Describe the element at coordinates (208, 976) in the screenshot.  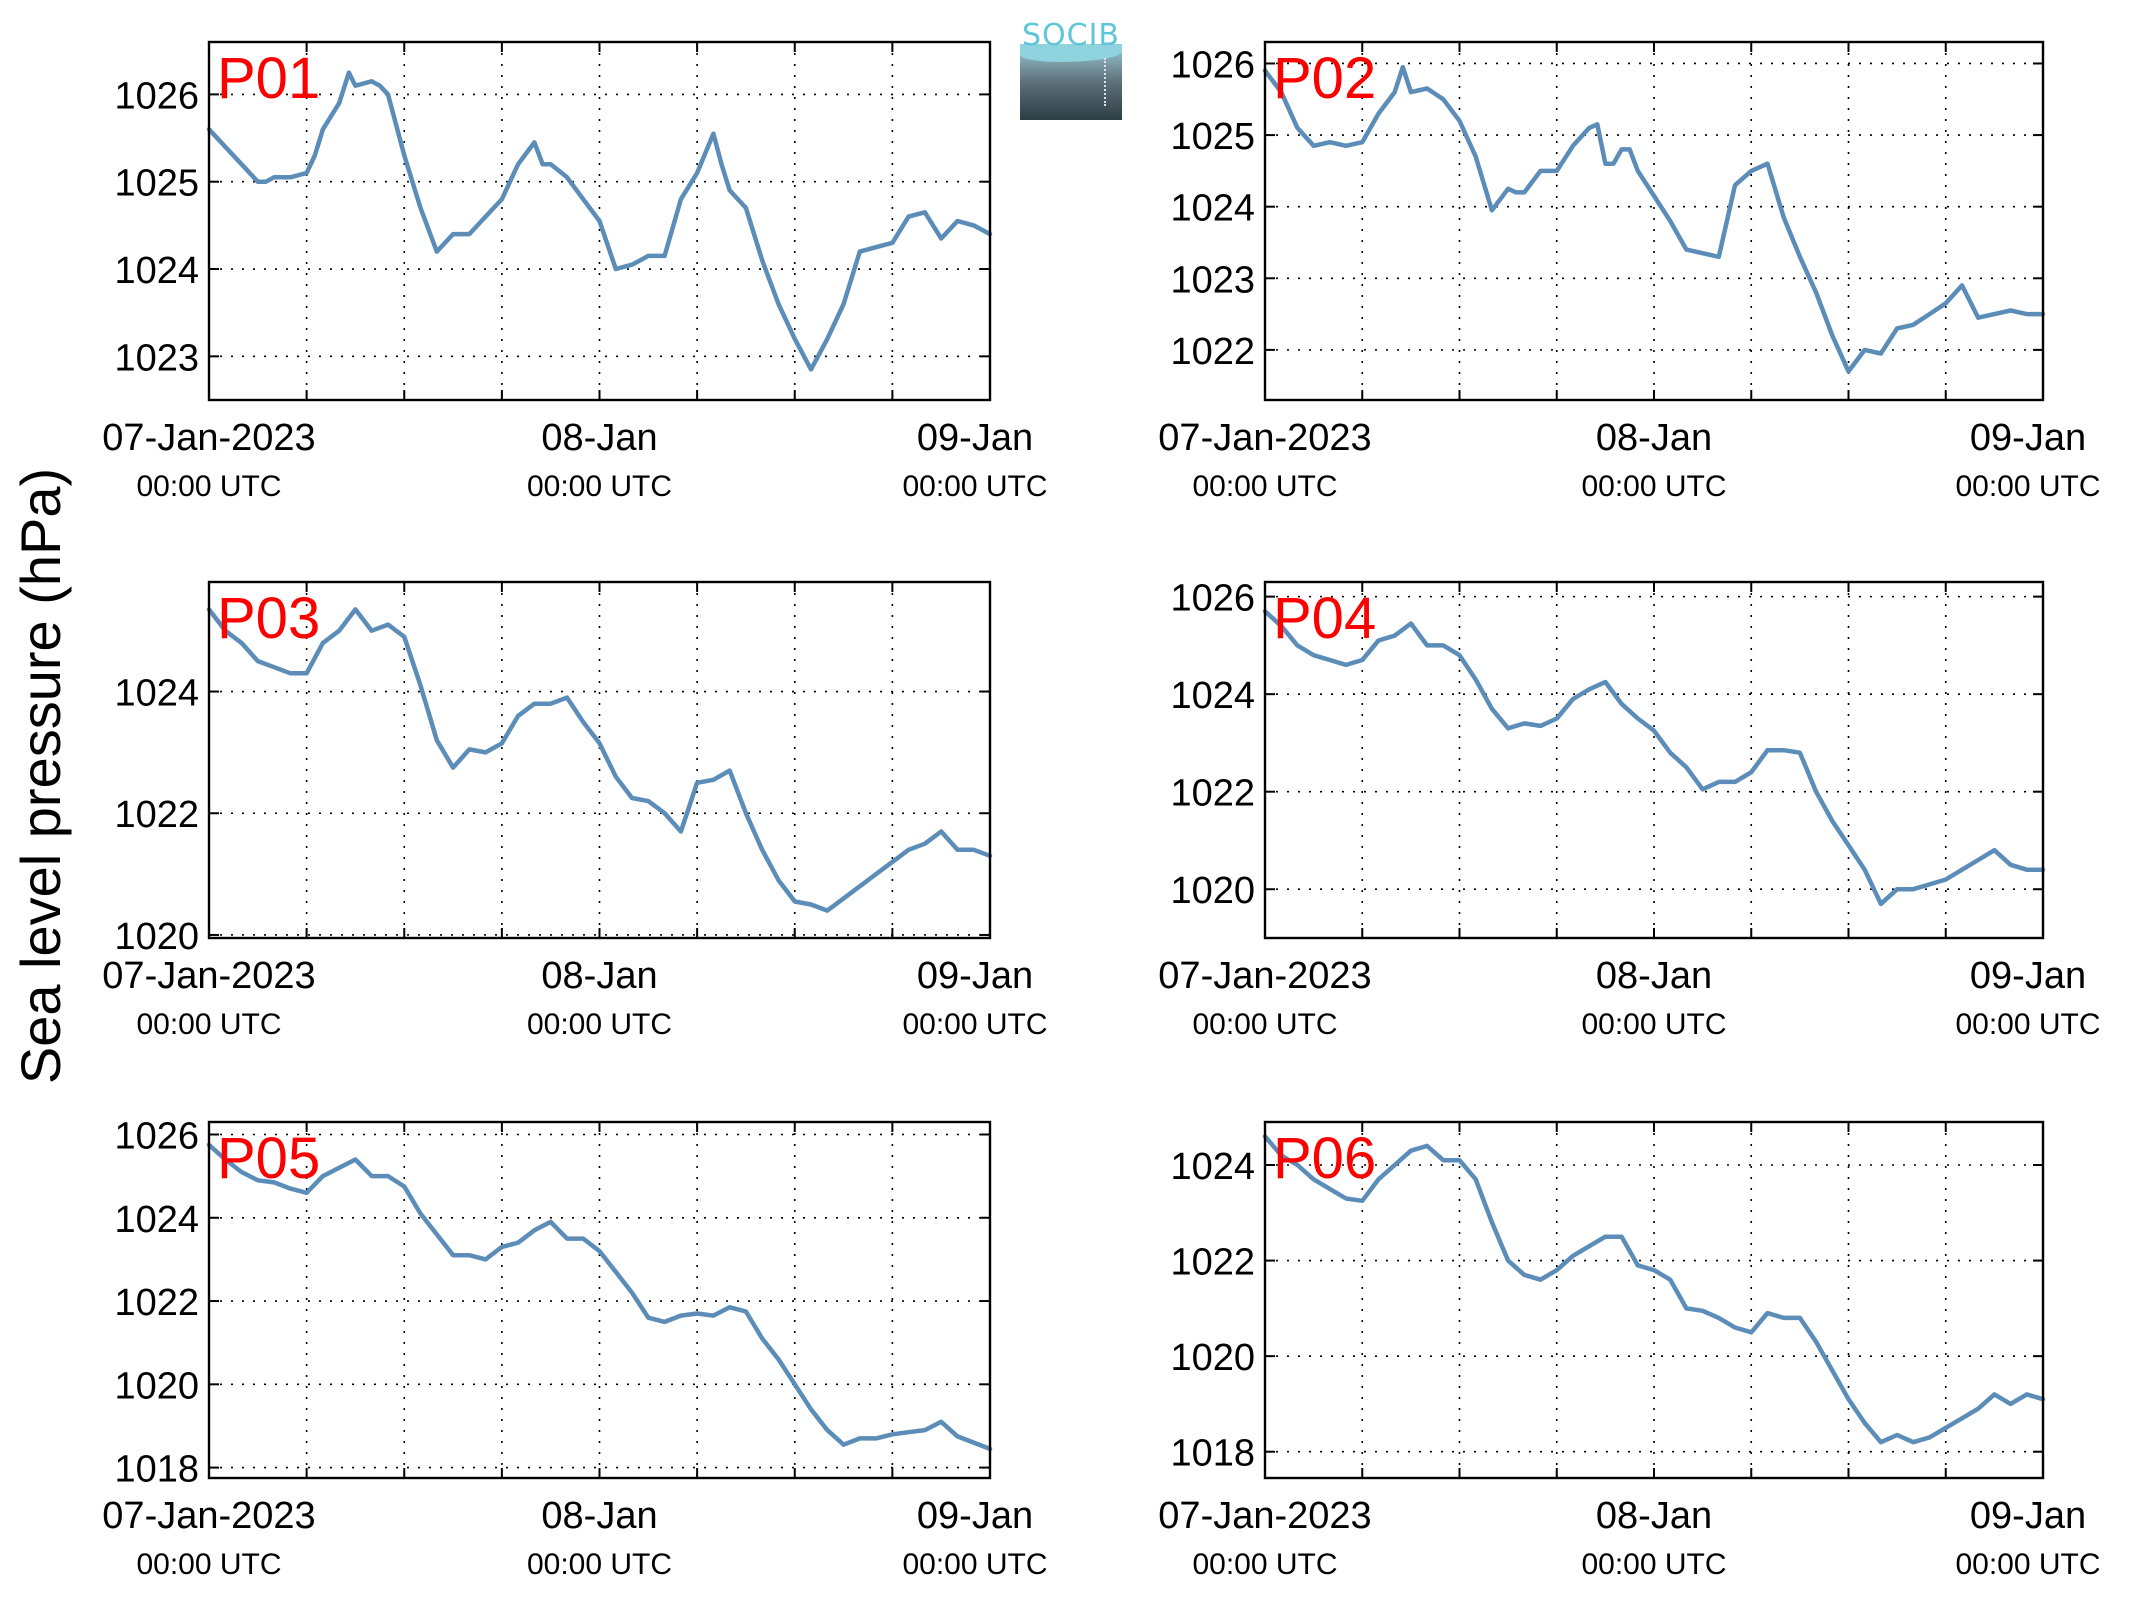
I see `panel-3-x-tick-date: 07-Jan-2023` at that location.